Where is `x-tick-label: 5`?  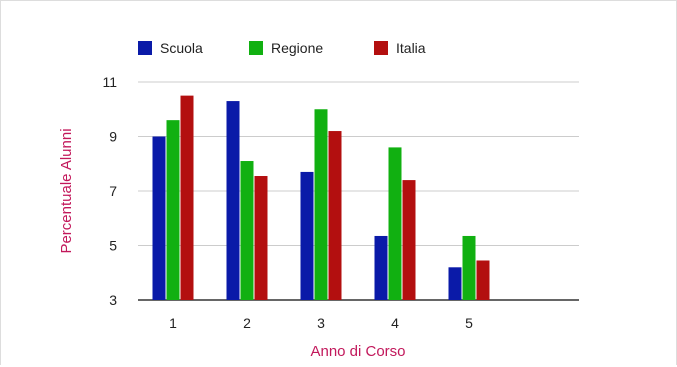 x-tick-label: 5 is located at coordinates (469, 323).